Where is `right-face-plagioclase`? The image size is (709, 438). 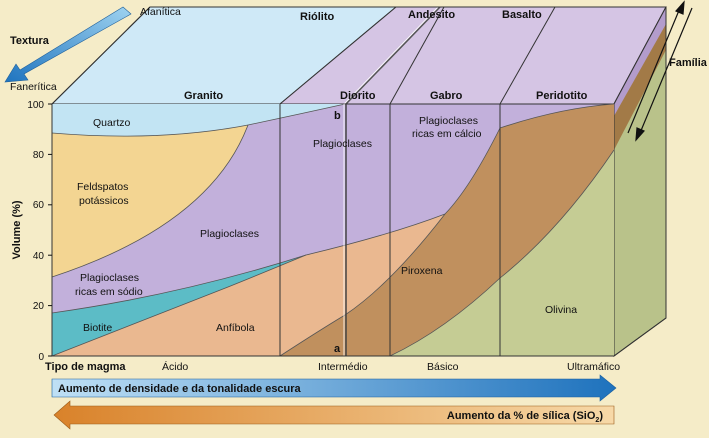
right-face-plagioclase is located at coordinates (640, 61).